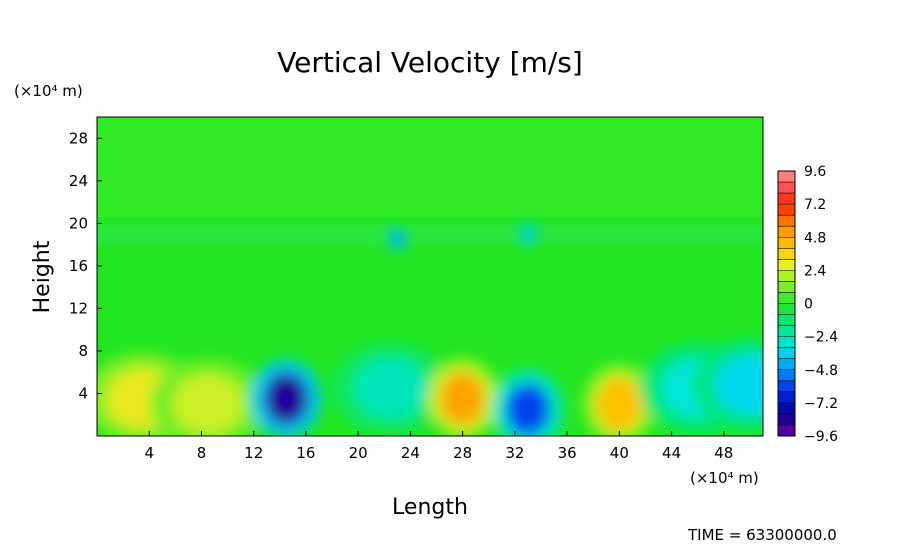 This screenshot has width=904, height=544. What do you see at coordinates (78, 266) in the screenshot?
I see `y-tick-label: 16` at bounding box center [78, 266].